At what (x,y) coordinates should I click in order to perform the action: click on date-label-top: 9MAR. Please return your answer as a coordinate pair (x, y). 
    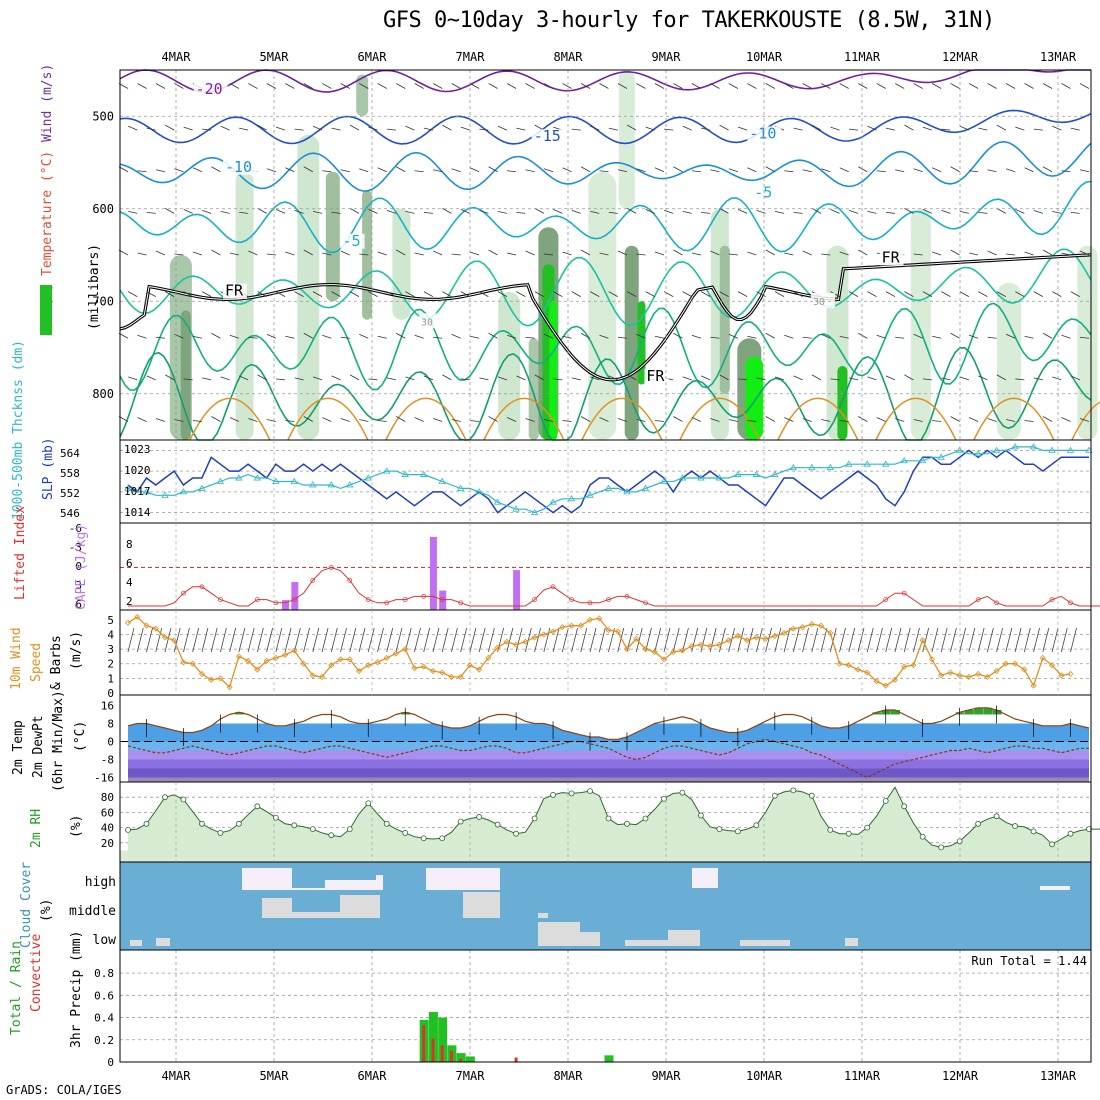
    Looking at the image, I should click on (667, 57).